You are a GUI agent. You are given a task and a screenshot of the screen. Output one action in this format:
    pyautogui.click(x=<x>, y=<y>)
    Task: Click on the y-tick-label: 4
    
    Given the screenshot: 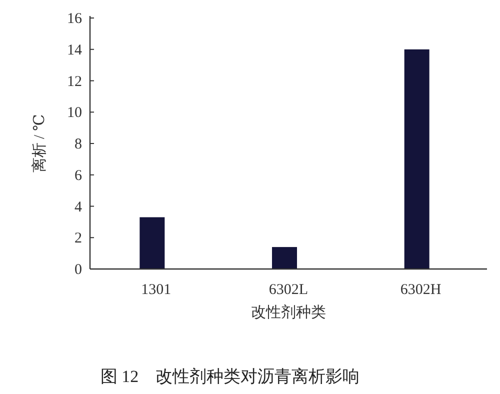 What is the action you would take?
    pyautogui.click(x=78, y=207)
    